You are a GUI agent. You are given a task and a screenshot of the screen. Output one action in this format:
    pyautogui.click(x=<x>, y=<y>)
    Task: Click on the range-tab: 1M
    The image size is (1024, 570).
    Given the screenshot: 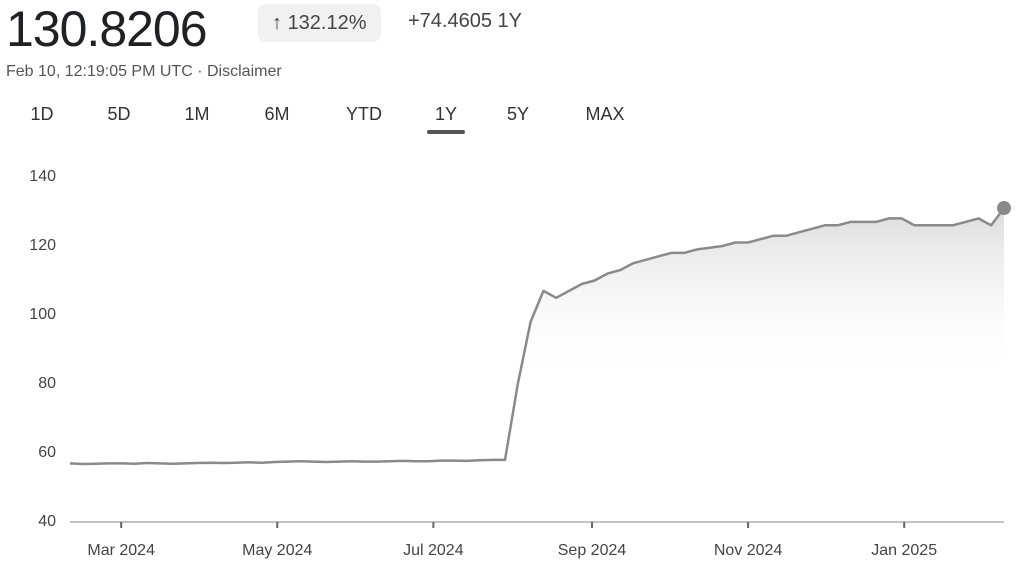 What is the action you would take?
    pyautogui.click(x=197, y=114)
    